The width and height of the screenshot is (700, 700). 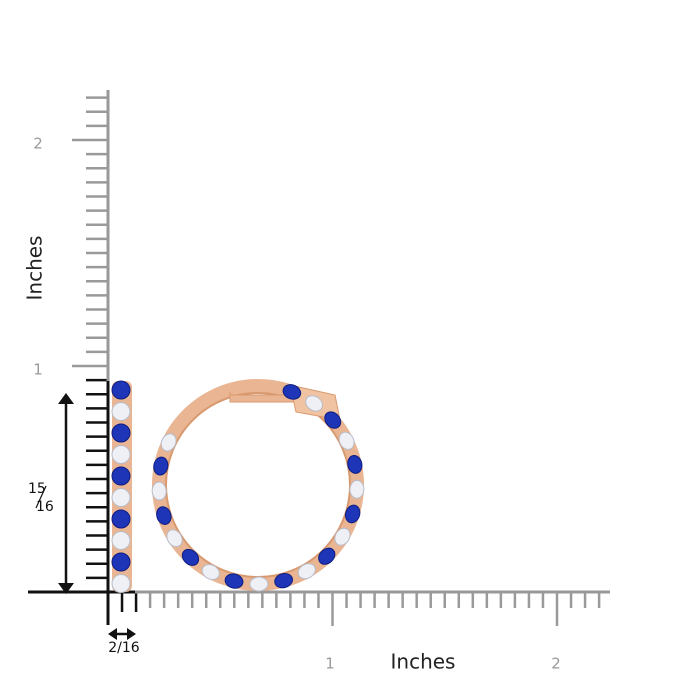 I want to click on height-denominator: 16, so click(x=45, y=507).